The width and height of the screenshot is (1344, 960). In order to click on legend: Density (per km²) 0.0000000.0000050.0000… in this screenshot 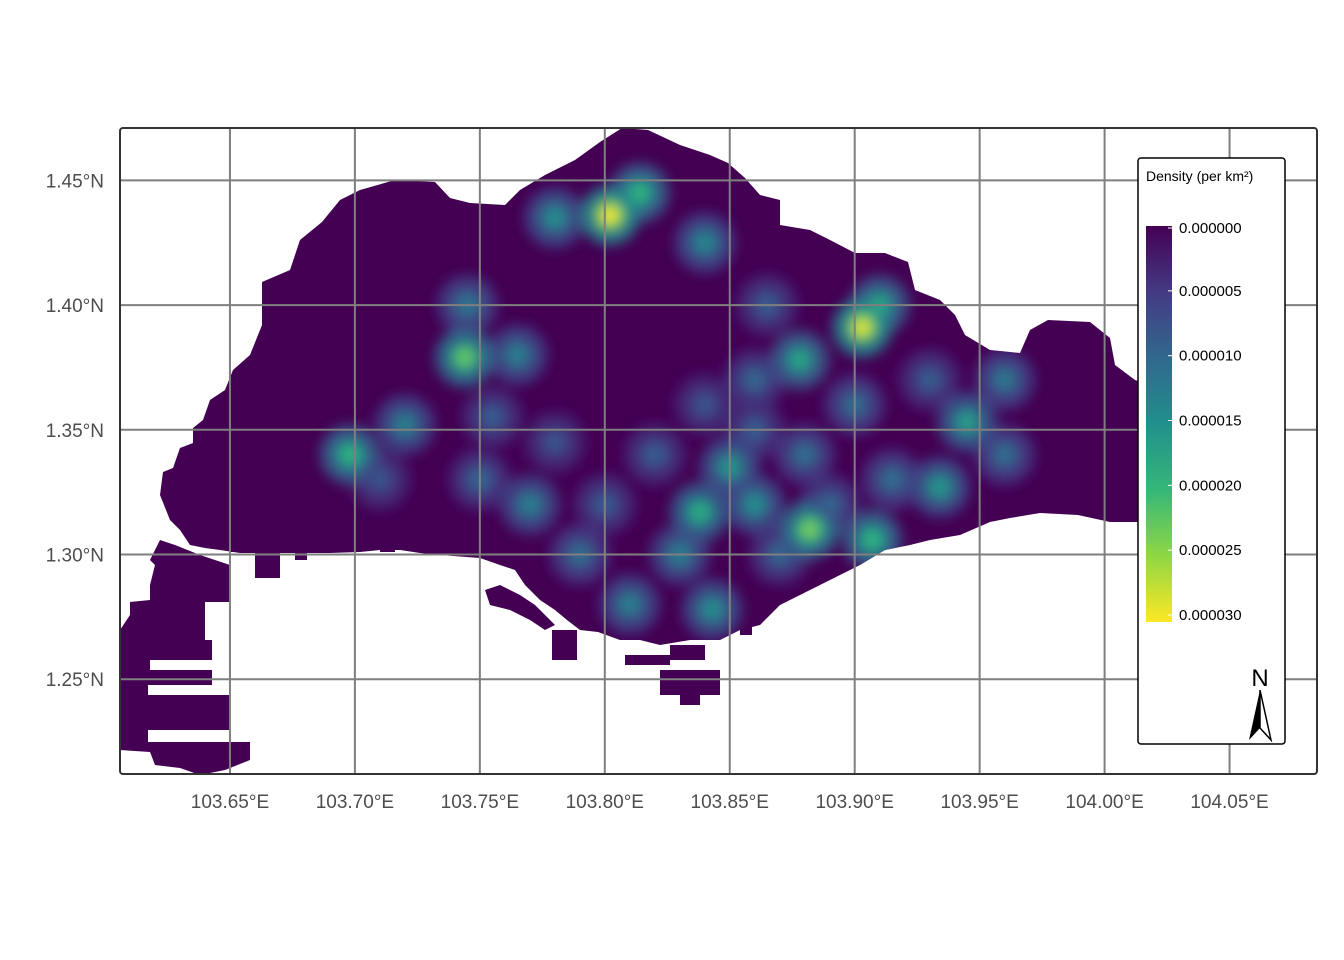, I will do `click(1211, 451)`.